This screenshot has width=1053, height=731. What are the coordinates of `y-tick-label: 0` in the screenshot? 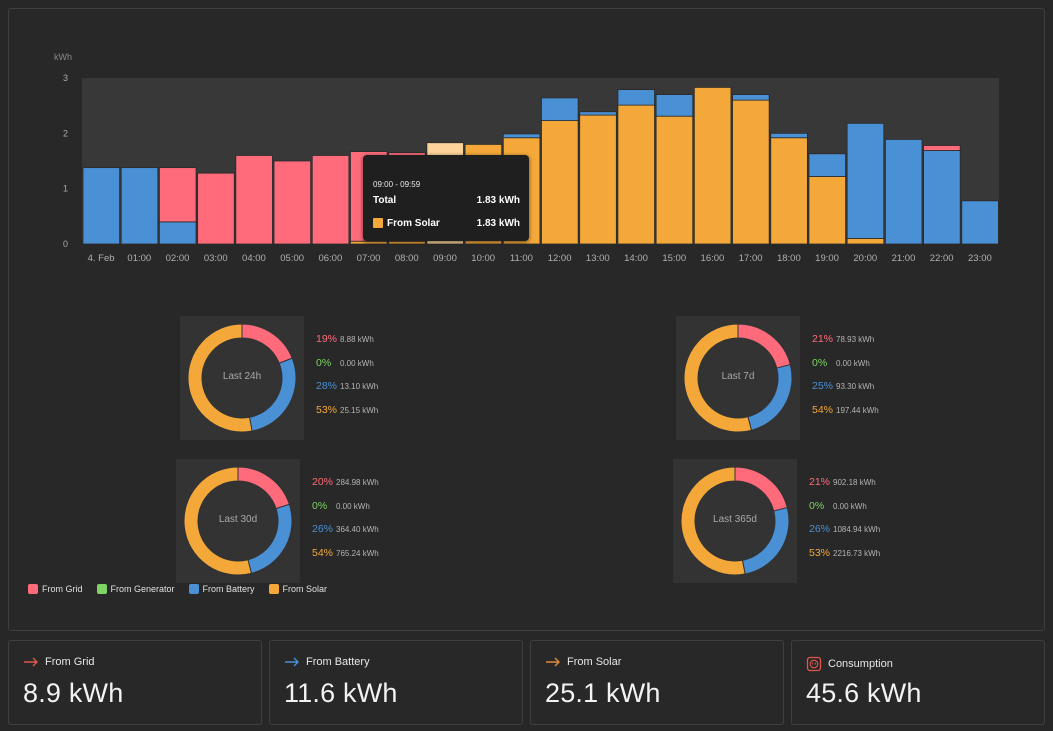 It's located at (65, 244).